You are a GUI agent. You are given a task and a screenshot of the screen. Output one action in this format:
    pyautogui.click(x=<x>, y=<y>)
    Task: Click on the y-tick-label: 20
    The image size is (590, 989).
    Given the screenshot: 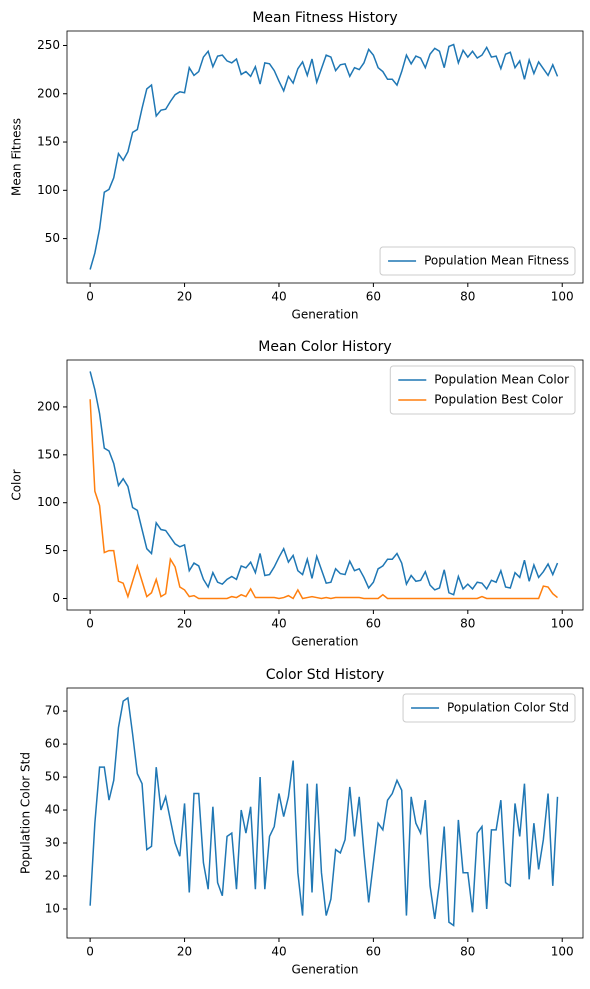 What is the action you would take?
    pyautogui.click(x=52, y=875)
    